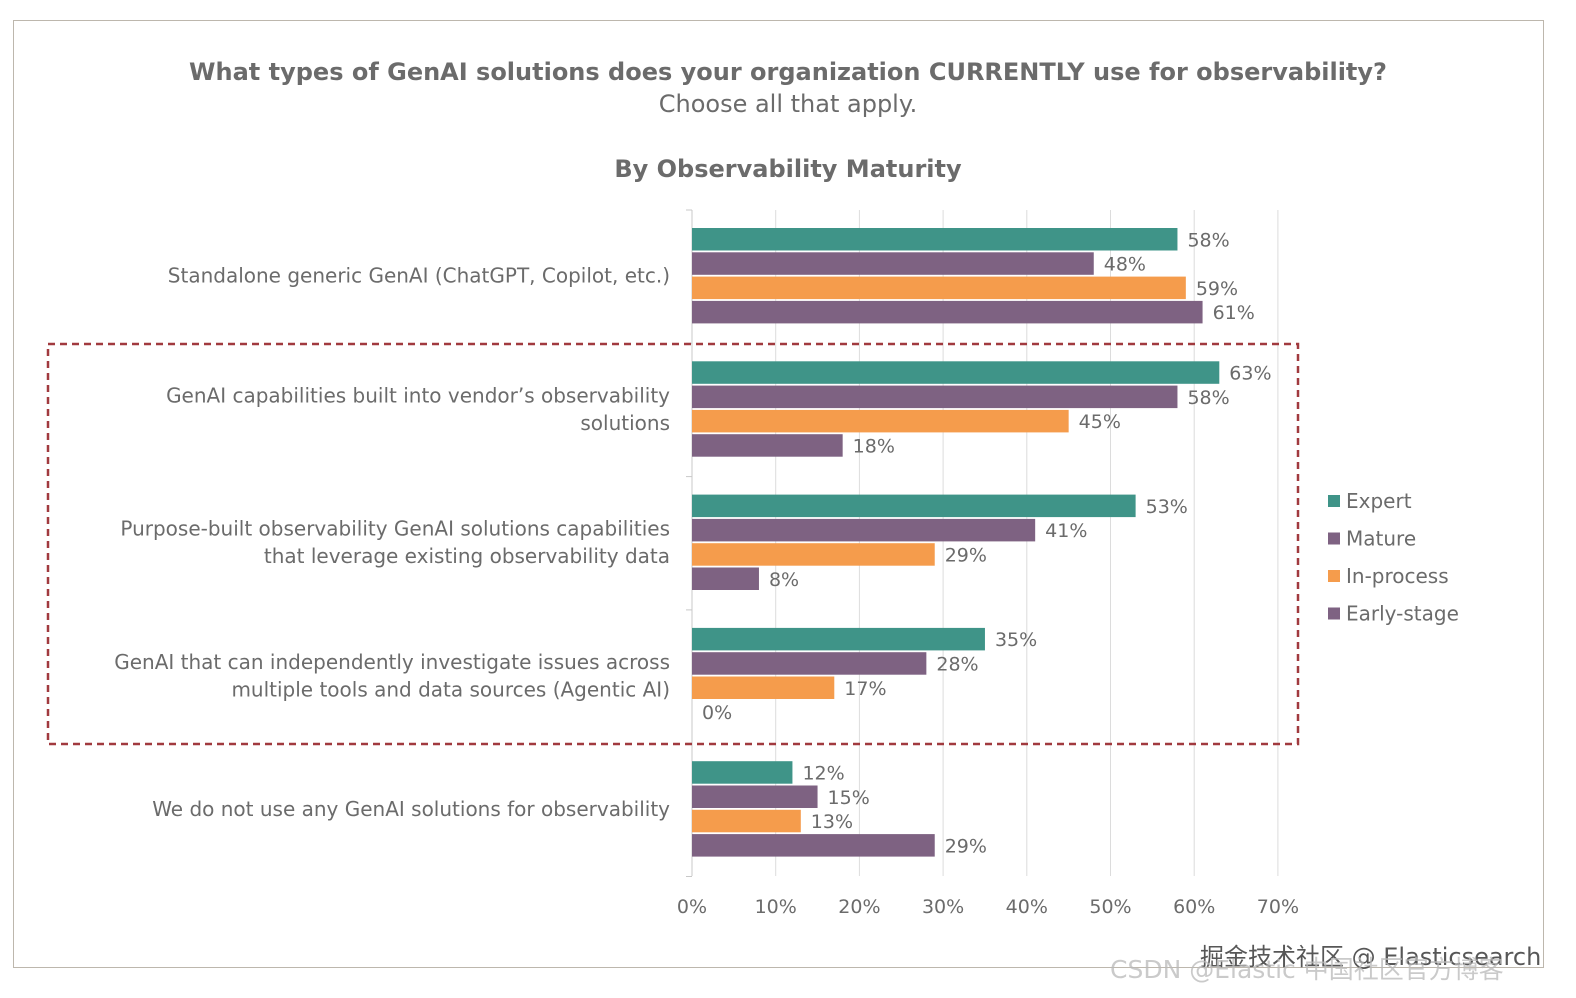 This screenshot has width=1576, height=998. What do you see at coordinates (957, 664) in the screenshot?
I see `data-label: 28%` at bounding box center [957, 664].